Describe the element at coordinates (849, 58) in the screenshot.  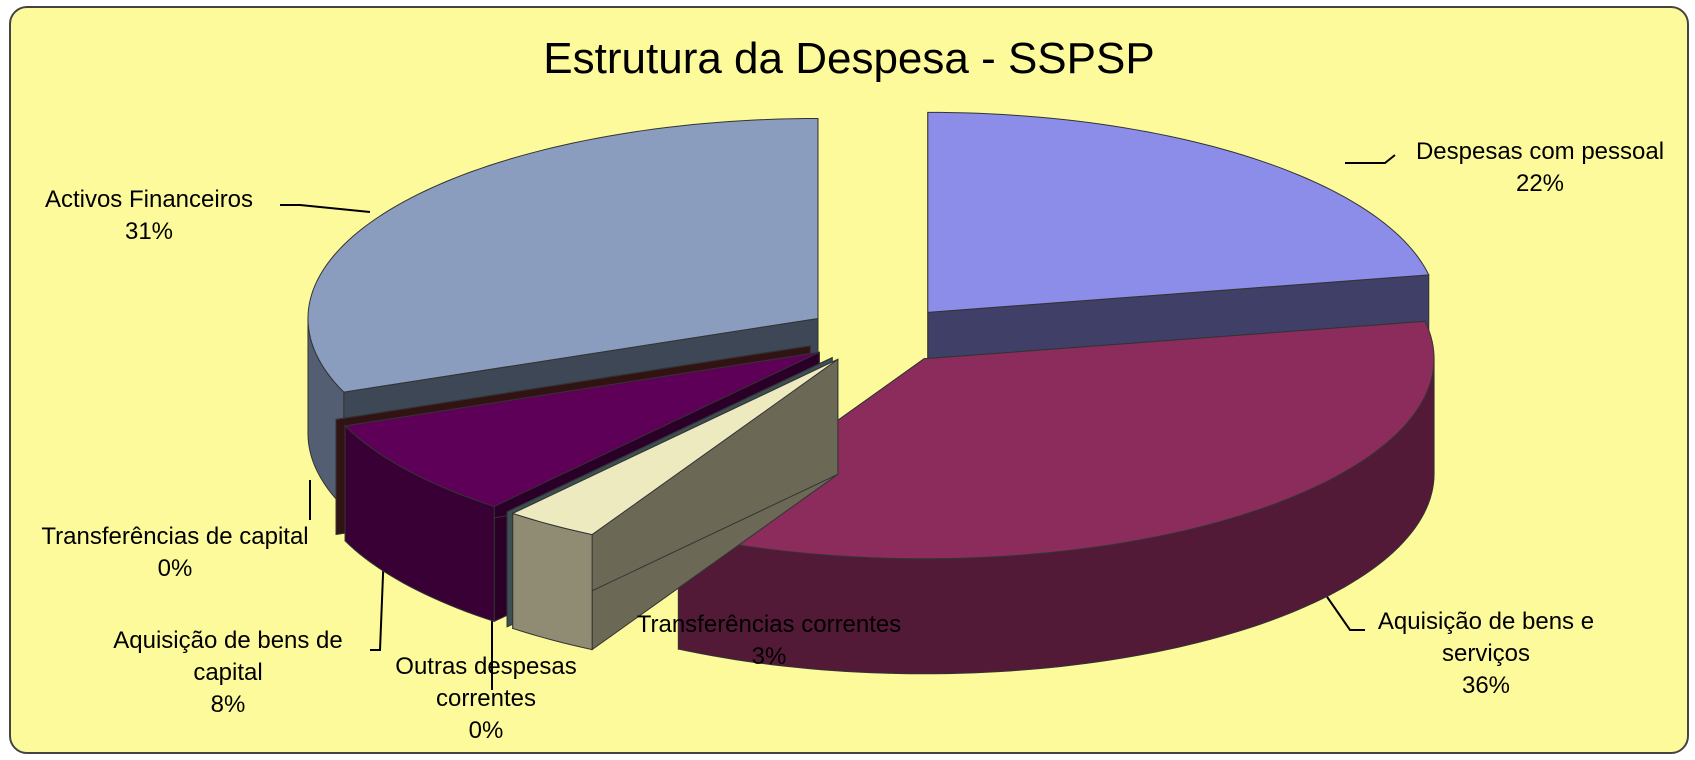
I see `chart-title: Estrutura da Despesa - SSPSP` at that location.